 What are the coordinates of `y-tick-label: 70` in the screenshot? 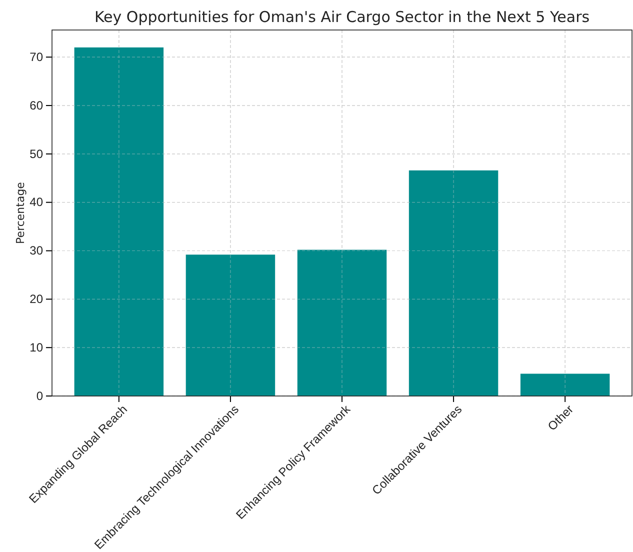 It's located at (37, 57).